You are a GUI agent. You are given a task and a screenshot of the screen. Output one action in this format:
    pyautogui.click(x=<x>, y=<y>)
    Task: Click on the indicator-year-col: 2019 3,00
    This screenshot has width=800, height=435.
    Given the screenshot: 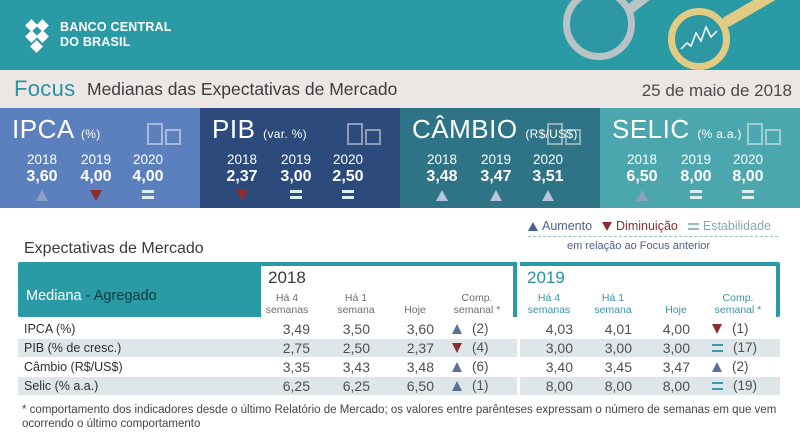 What is the action you would take?
    pyautogui.click(x=296, y=177)
    